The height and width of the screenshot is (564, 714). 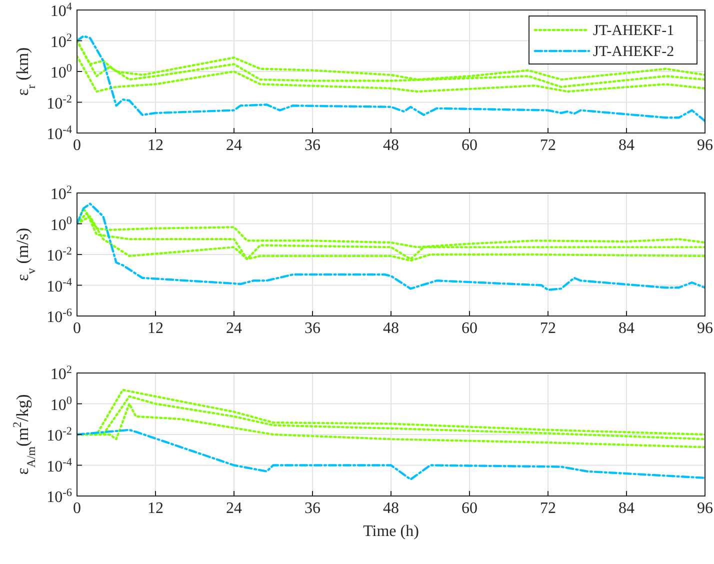 I want to click on legend-label: JT-AHEKF-2, so click(x=633, y=52).